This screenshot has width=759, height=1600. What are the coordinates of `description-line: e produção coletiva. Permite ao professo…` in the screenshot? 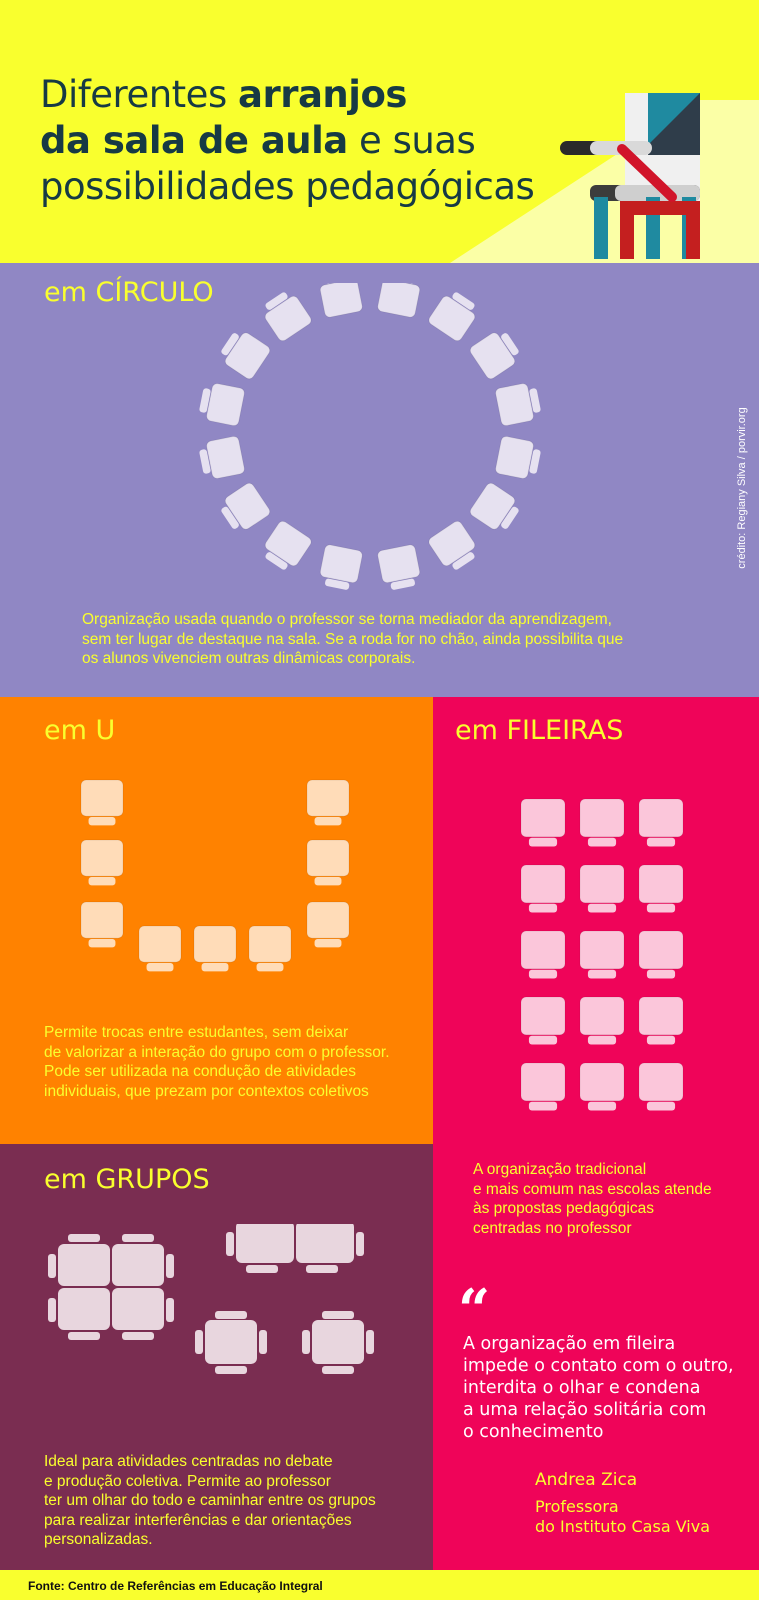 It's located at (187, 1481).